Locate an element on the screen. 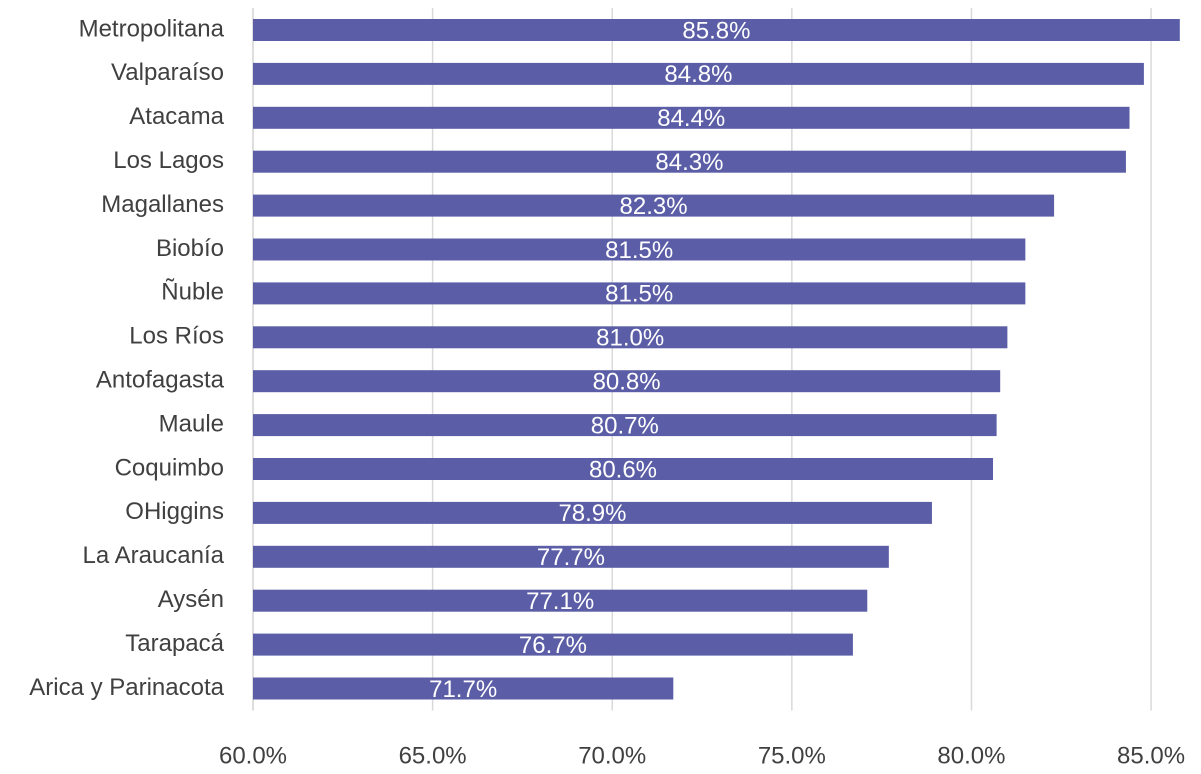 The width and height of the screenshot is (1201, 774). category-label: Coquimbo is located at coordinates (169, 467).